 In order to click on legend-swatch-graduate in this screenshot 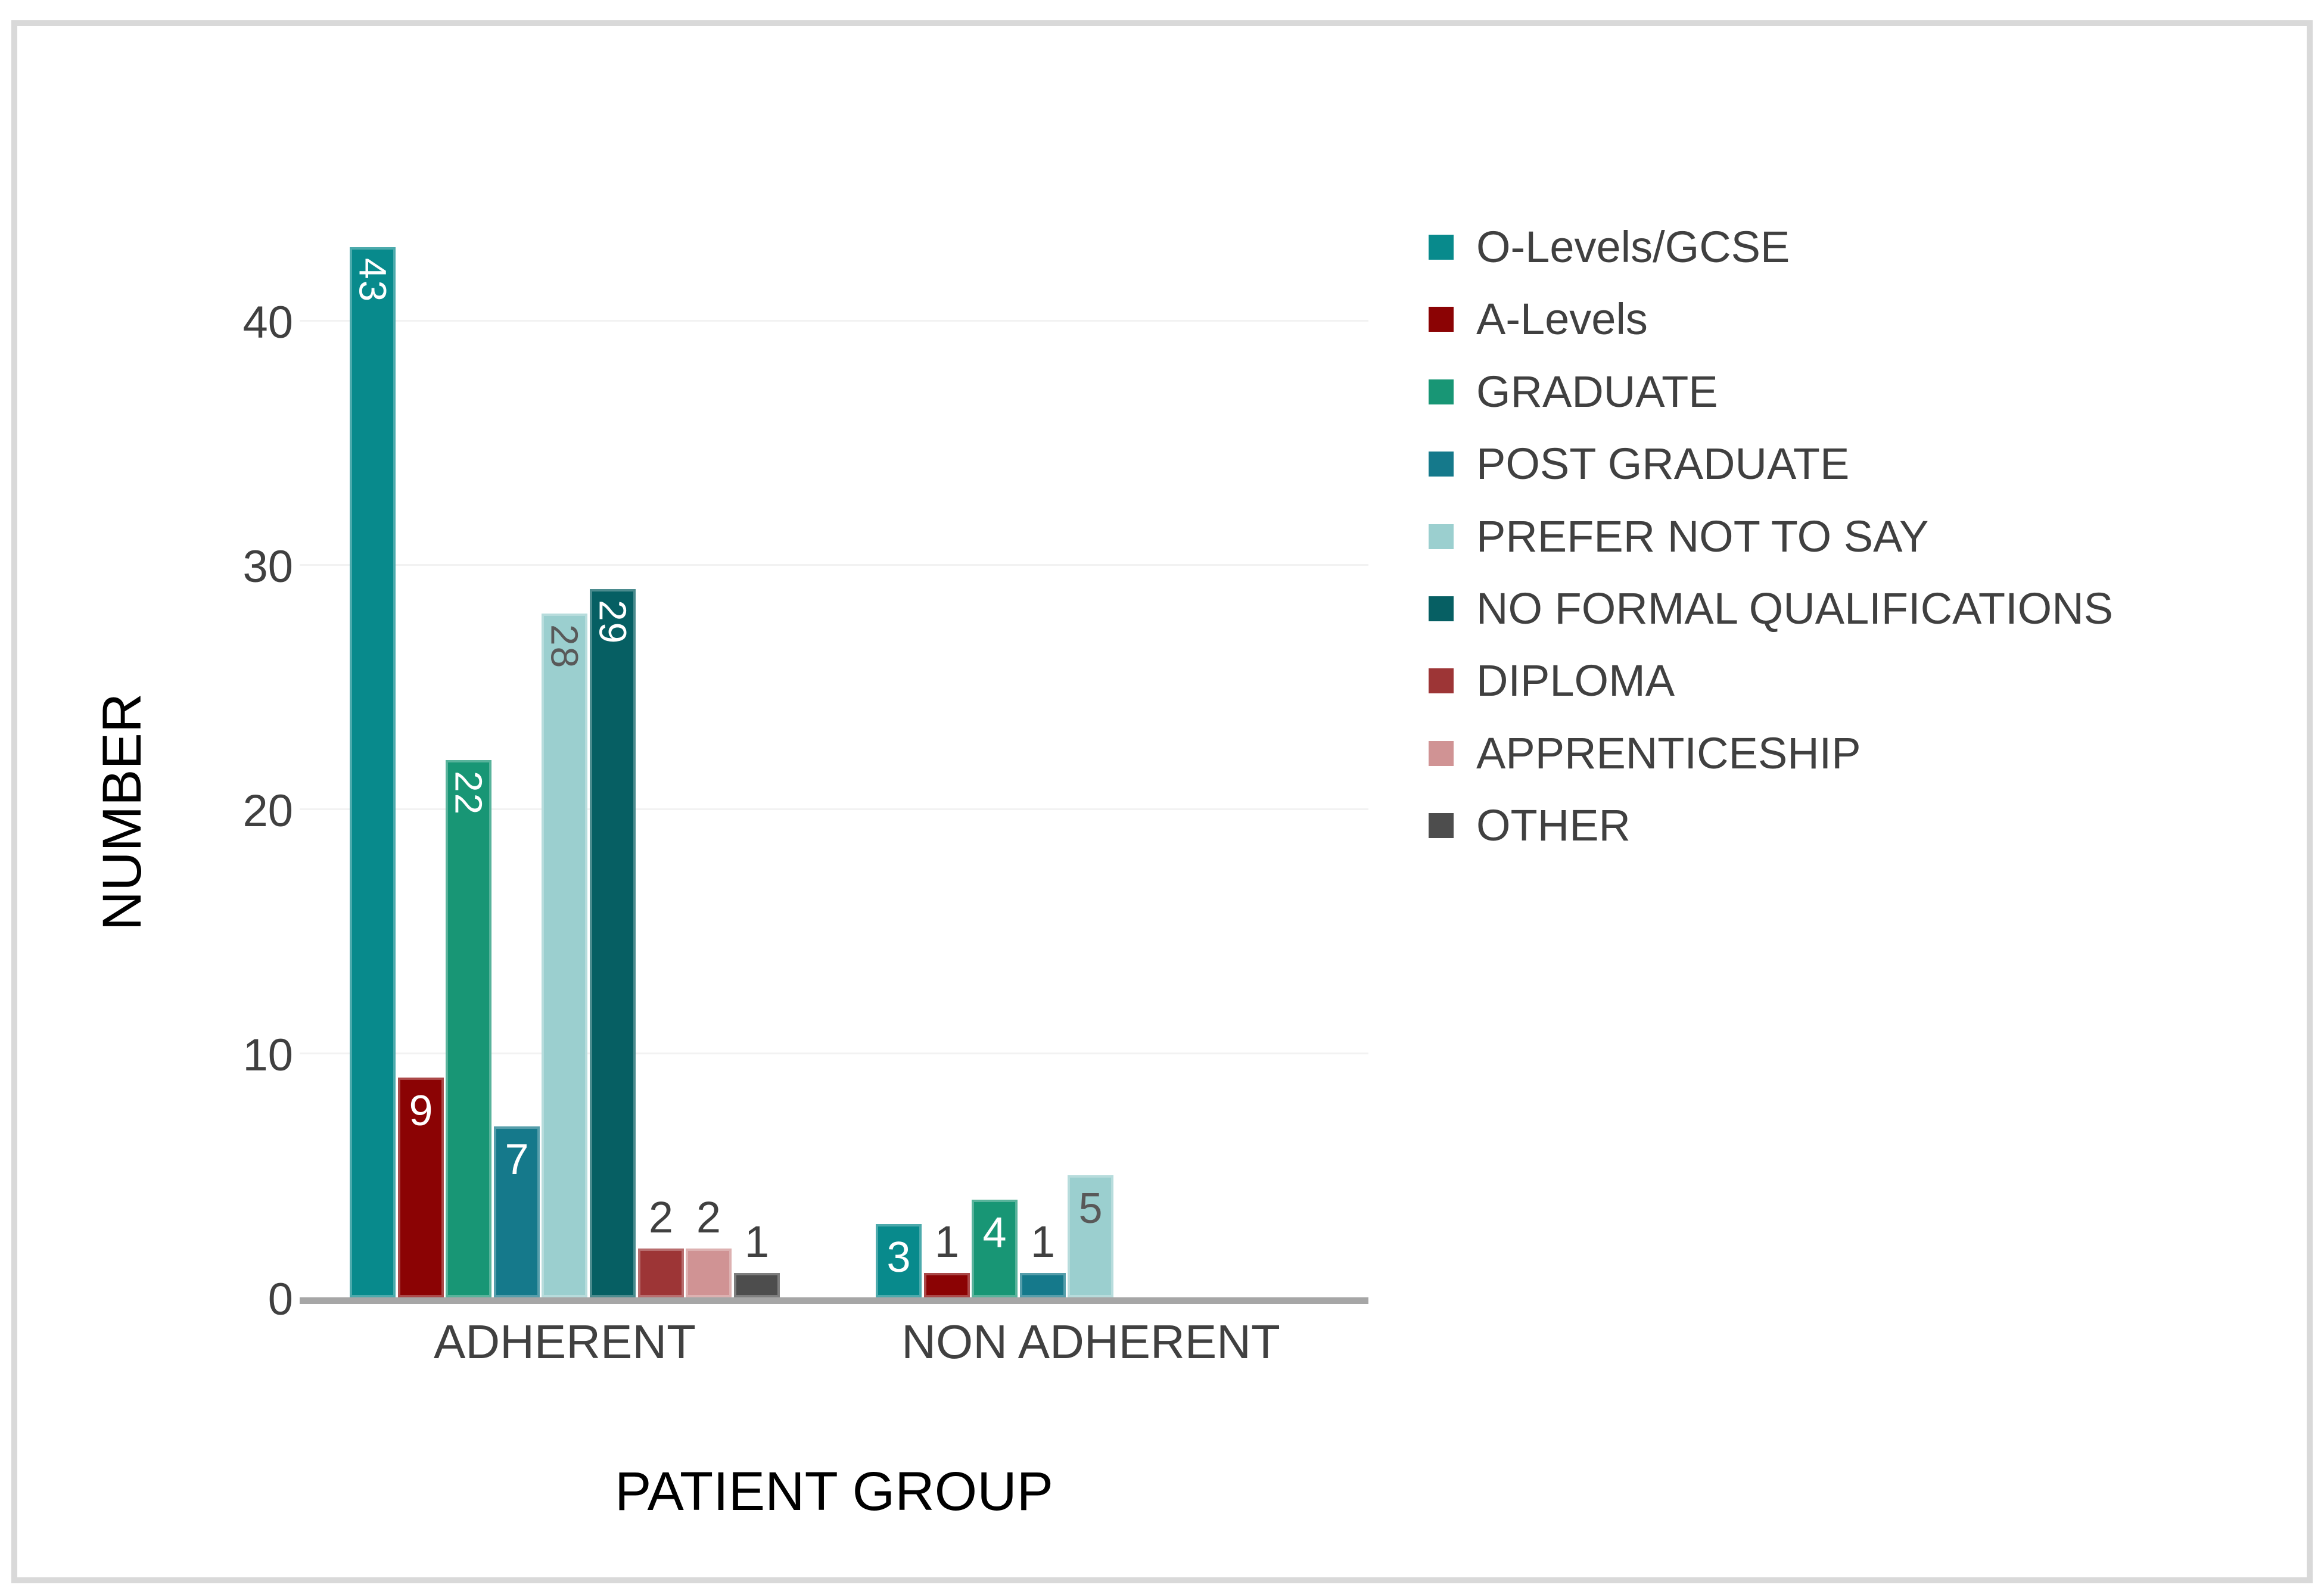, I will do `click(1441, 391)`.